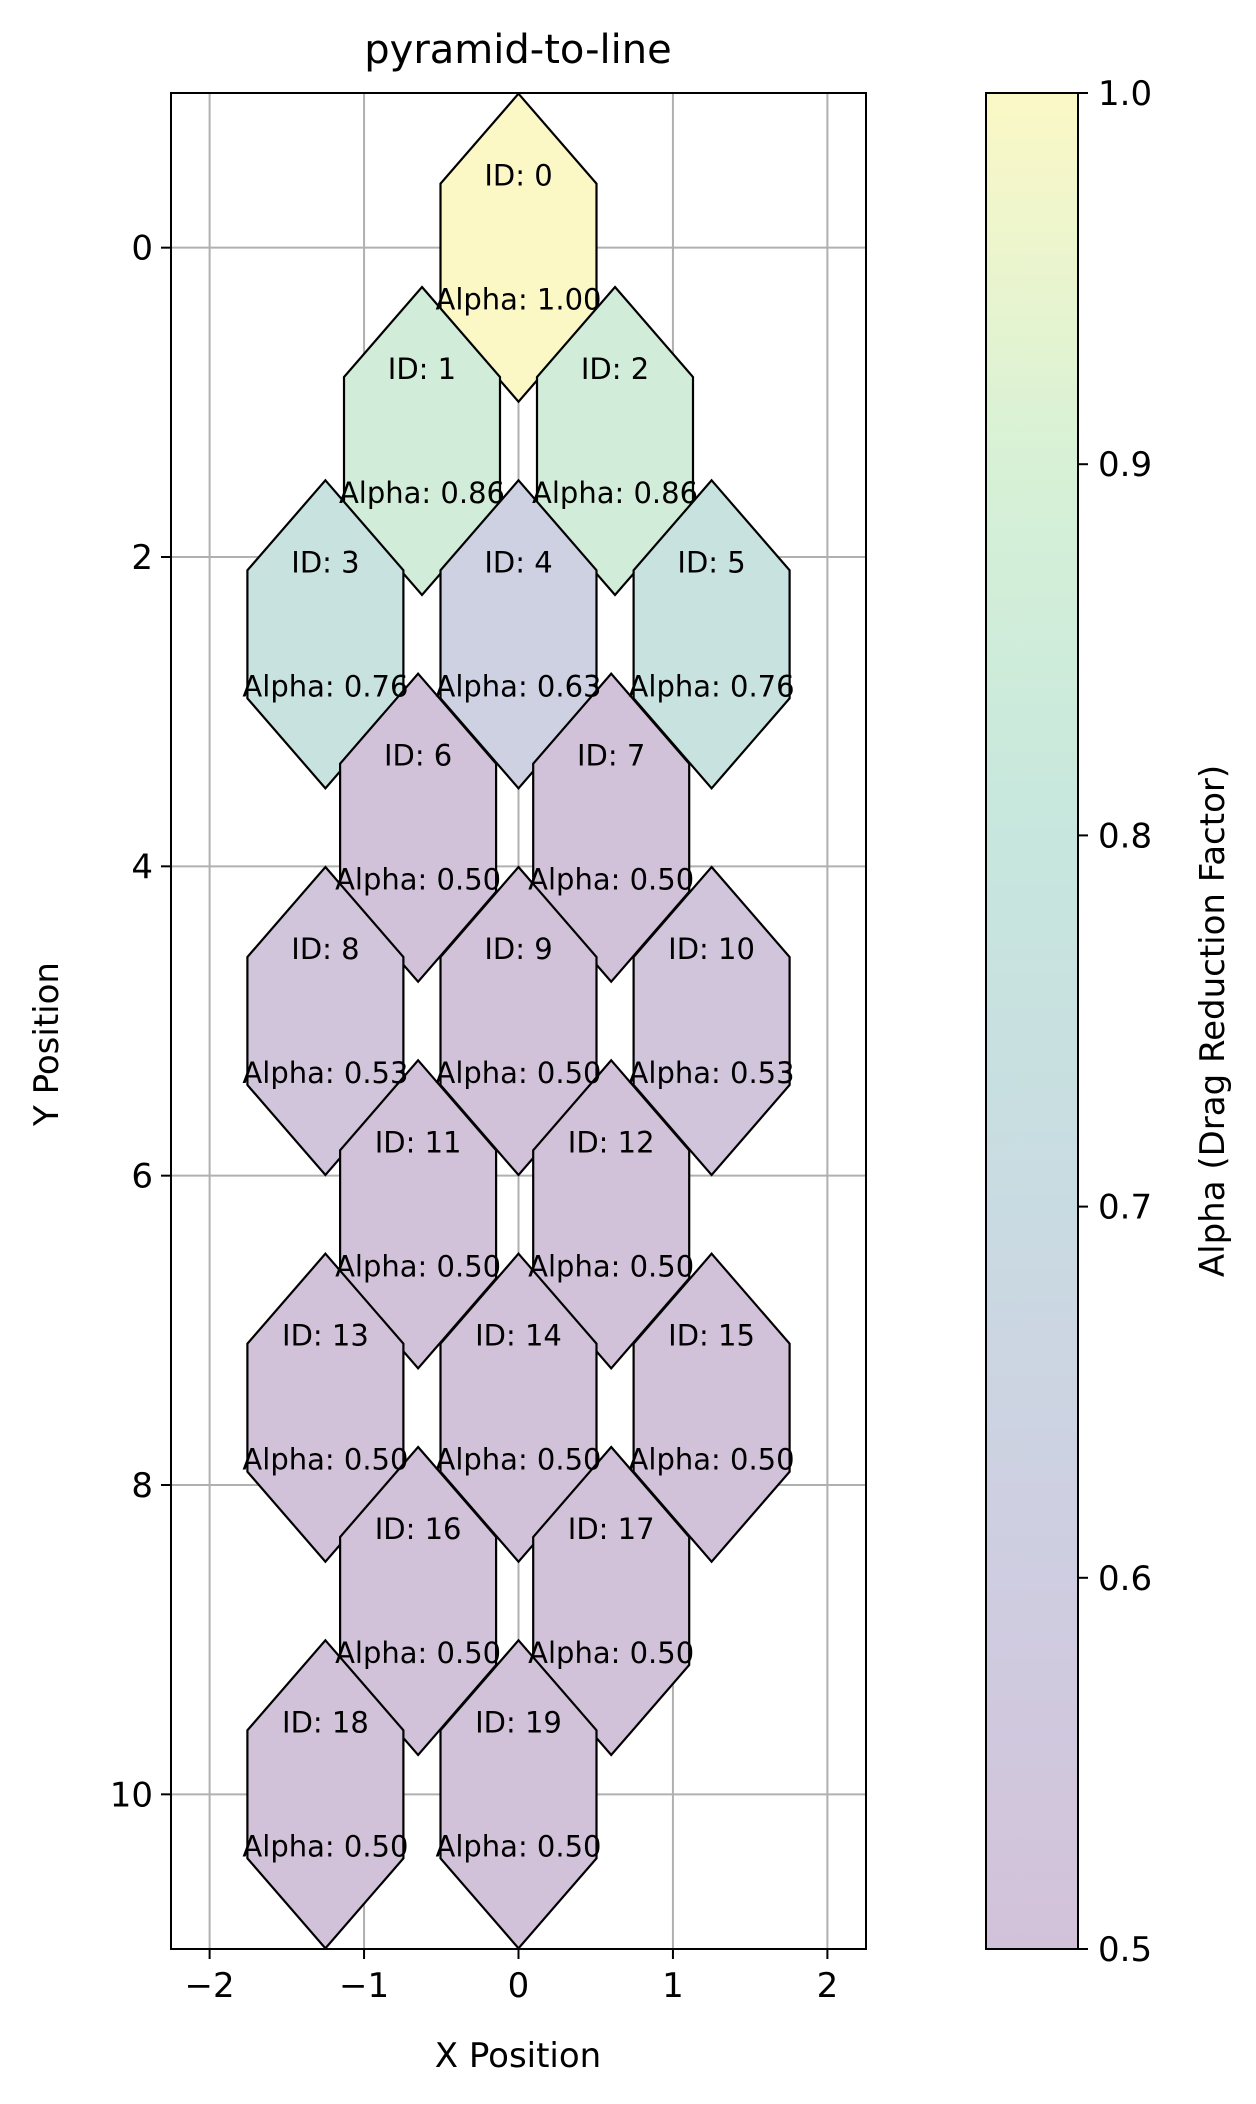  What do you see at coordinates (518, 300) in the screenshot?
I see `hexagon-alpha-label: Alpha: 1.00` at bounding box center [518, 300].